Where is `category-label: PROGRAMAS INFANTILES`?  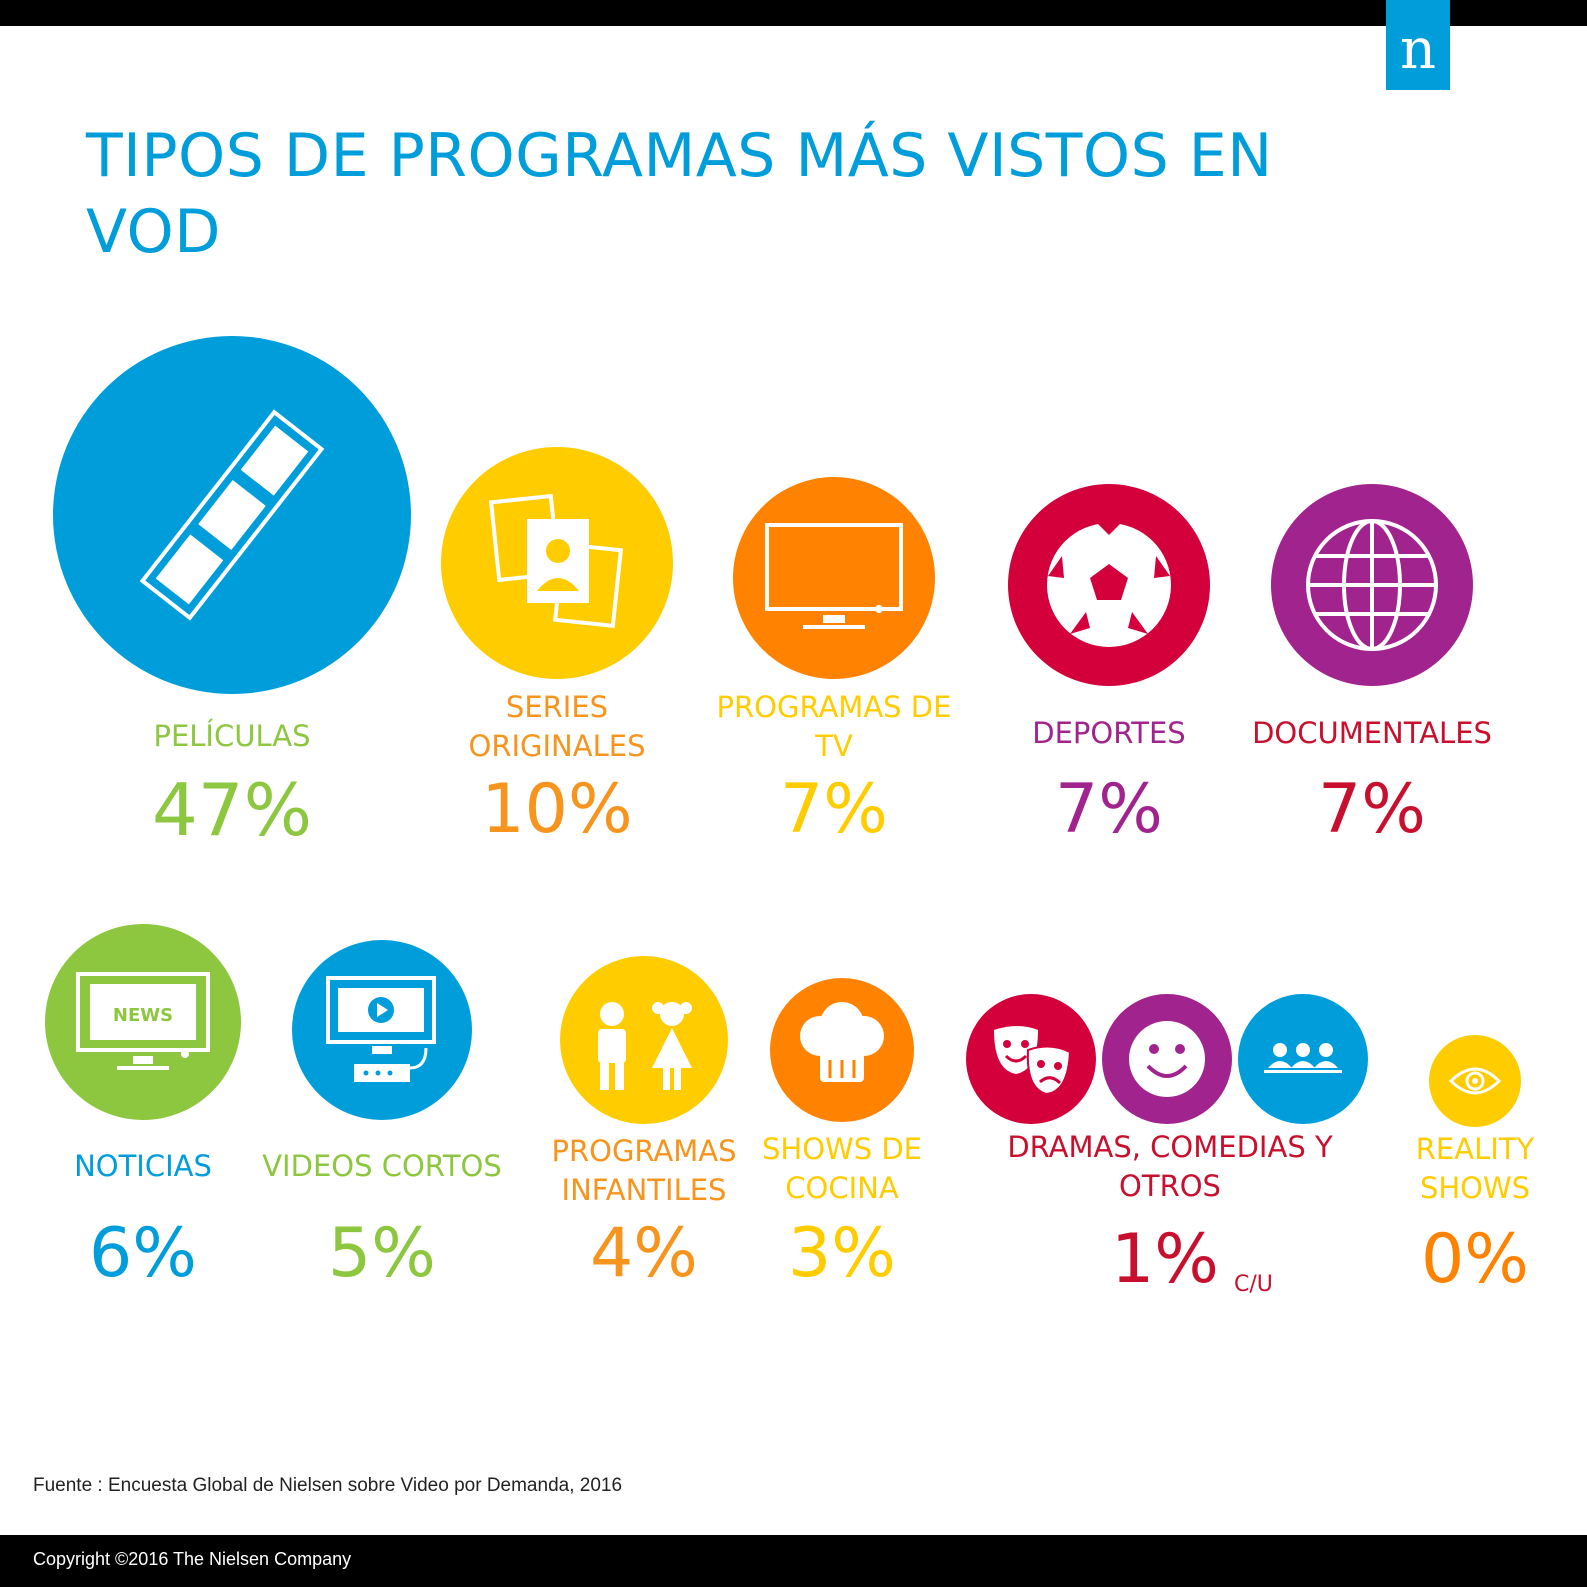 category-label: PROGRAMAS INFANTILES is located at coordinates (644, 1170).